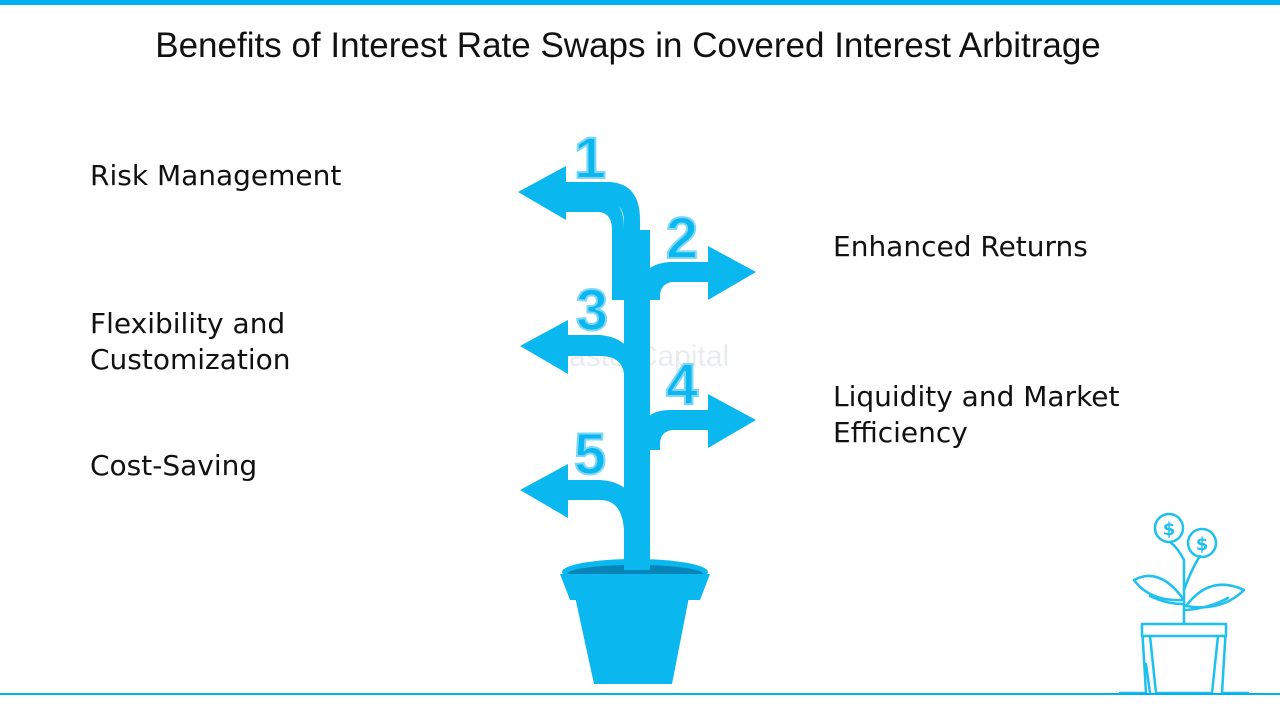  What do you see at coordinates (640, 694) in the screenshot?
I see `bottom-accent-line` at bounding box center [640, 694].